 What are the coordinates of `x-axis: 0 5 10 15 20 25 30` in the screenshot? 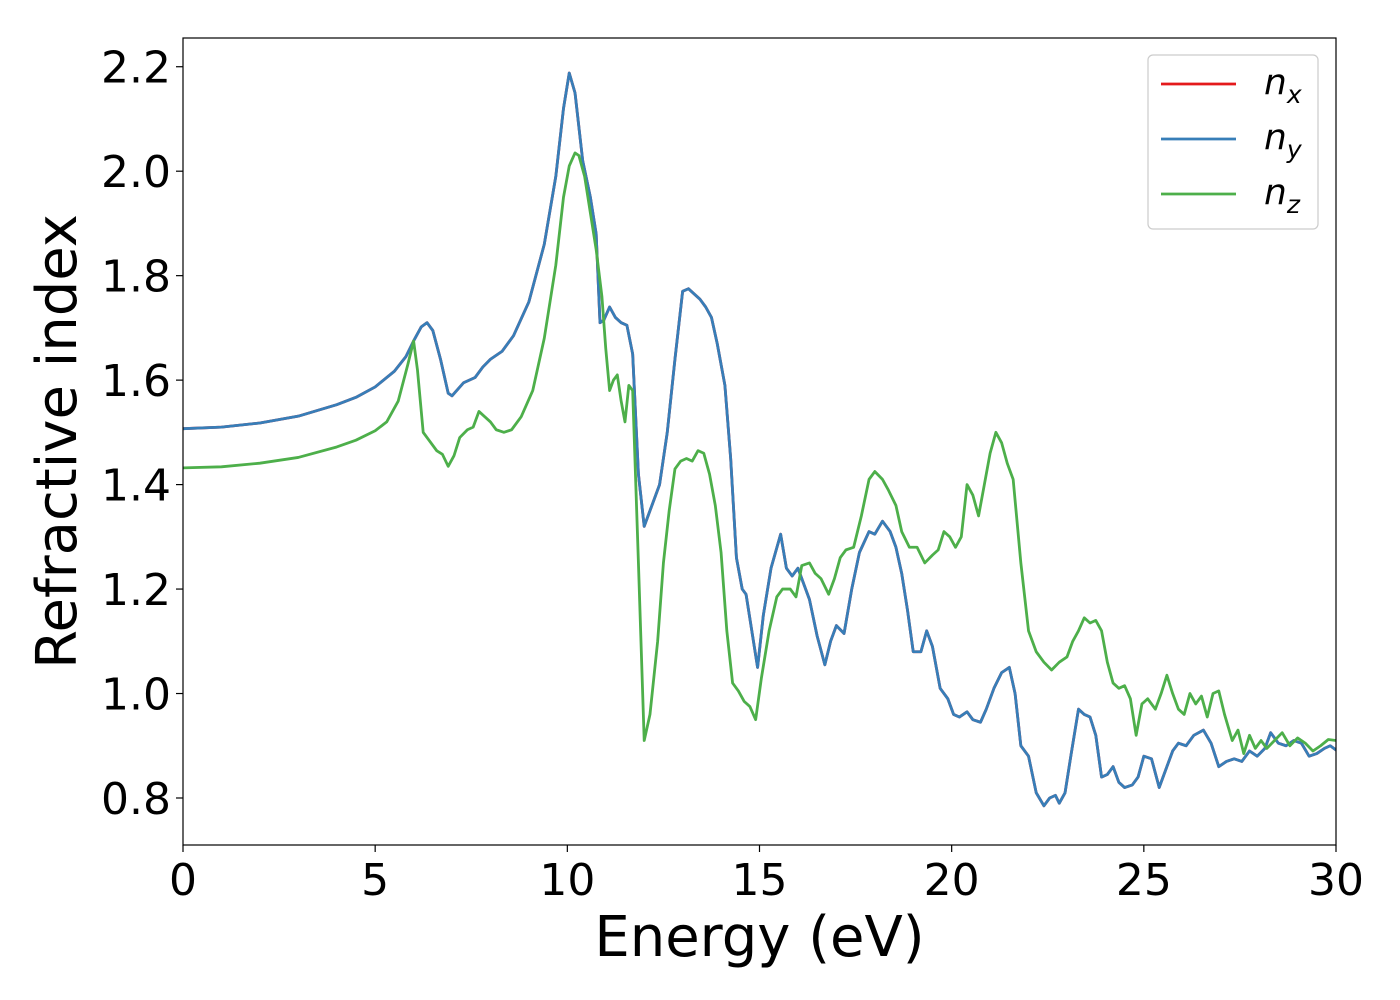 It's located at (766, 875).